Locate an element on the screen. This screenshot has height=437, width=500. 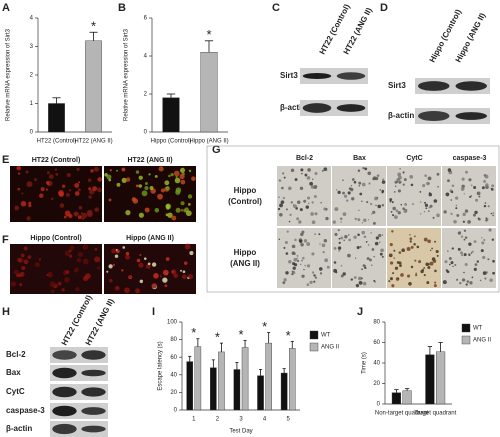
significance-mark: * is located at coordinates (240, 334).